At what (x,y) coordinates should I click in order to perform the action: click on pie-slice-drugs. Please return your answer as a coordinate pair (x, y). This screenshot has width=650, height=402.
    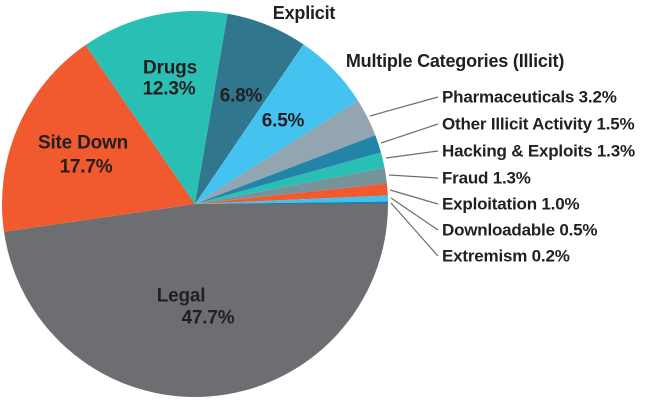
    Looking at the image, I should click on (156, 108).